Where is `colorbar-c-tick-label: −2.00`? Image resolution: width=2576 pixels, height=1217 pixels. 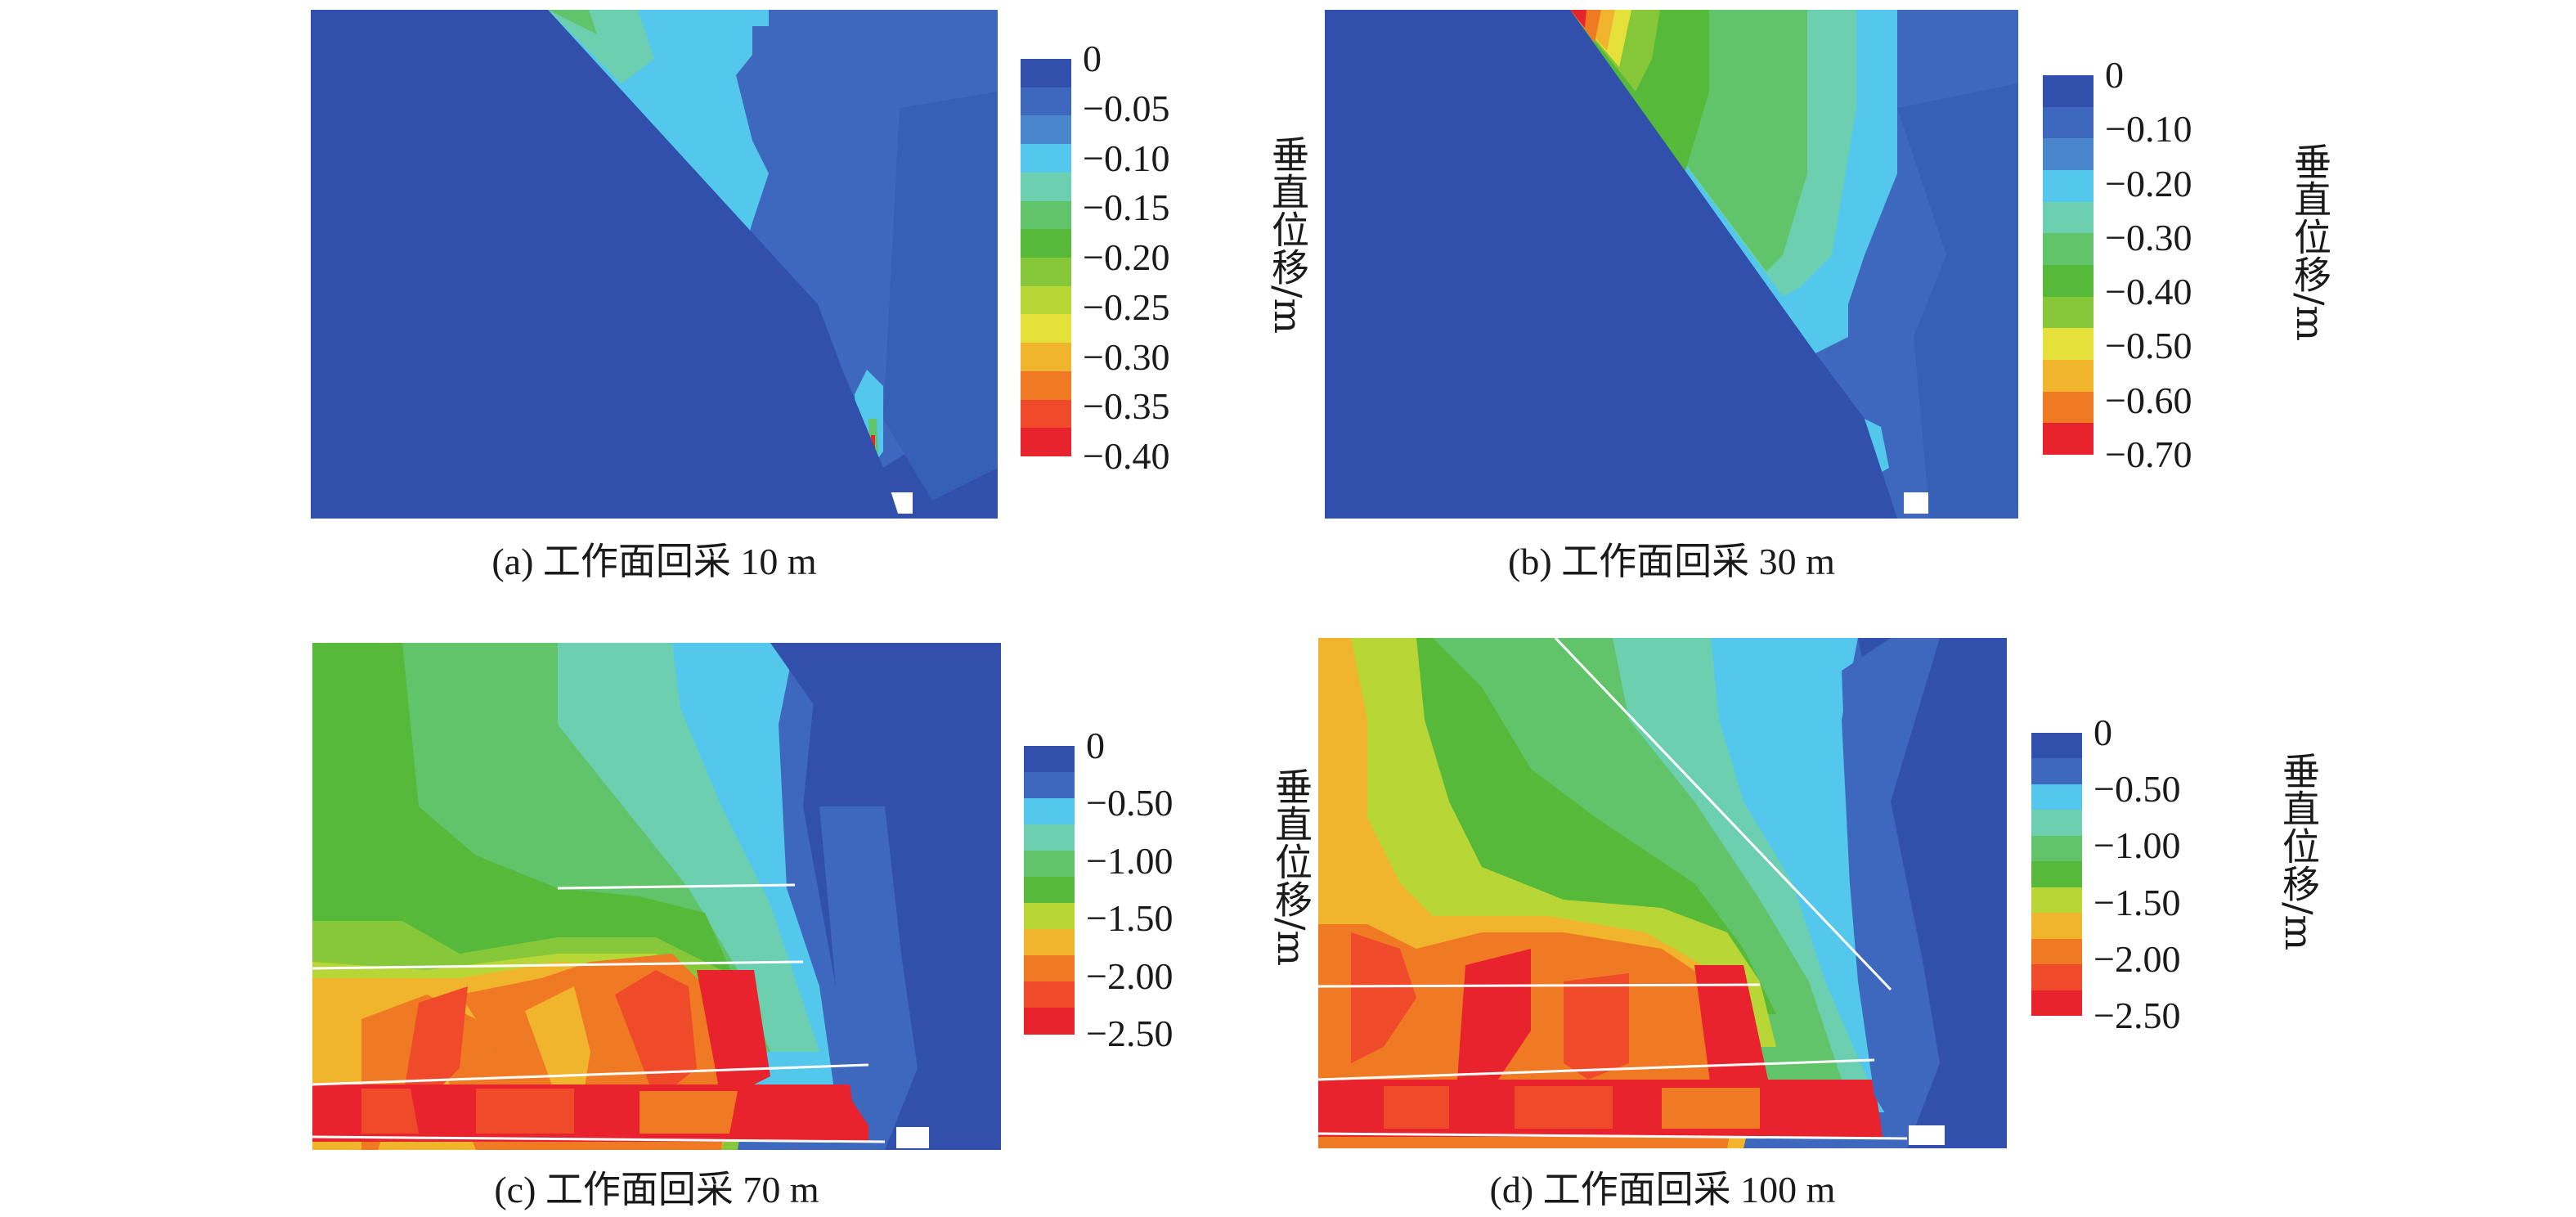 colorbar-c-tick-label: −2.00 is located at coordinates (1130, 975).